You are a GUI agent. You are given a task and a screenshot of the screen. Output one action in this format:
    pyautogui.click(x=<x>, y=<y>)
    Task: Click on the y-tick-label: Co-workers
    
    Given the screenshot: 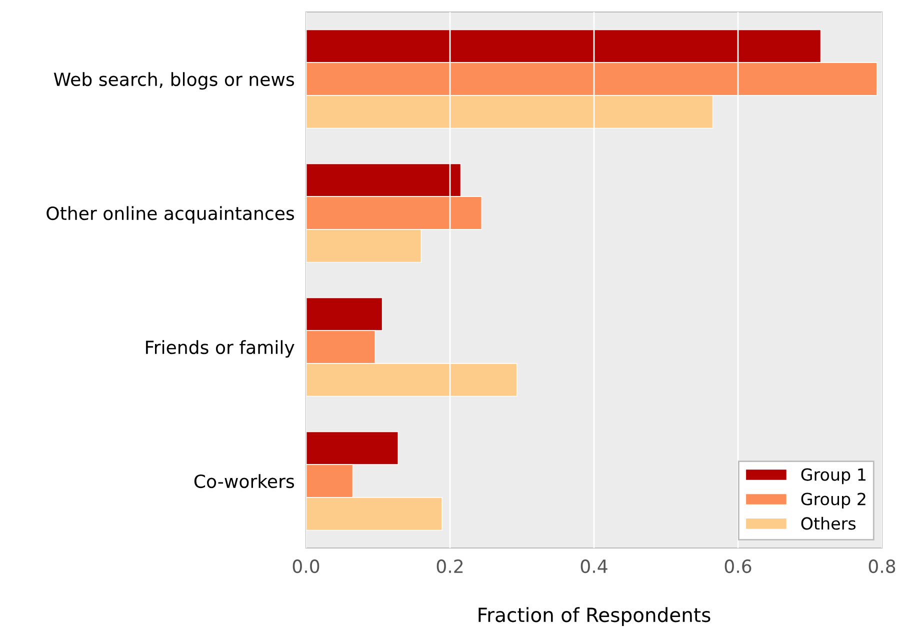 What is the action you would take?
    pyautogui.click(x=244, y=481)
    